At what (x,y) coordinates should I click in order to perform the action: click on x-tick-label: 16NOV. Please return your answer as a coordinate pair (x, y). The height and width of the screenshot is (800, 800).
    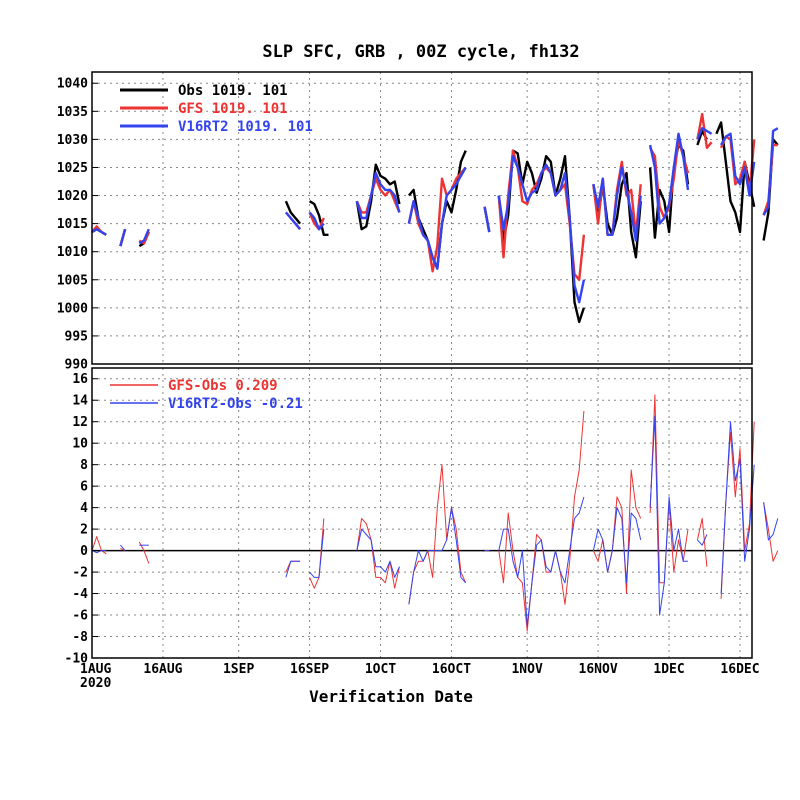
    Looking at the image, I should click on (598, 669).